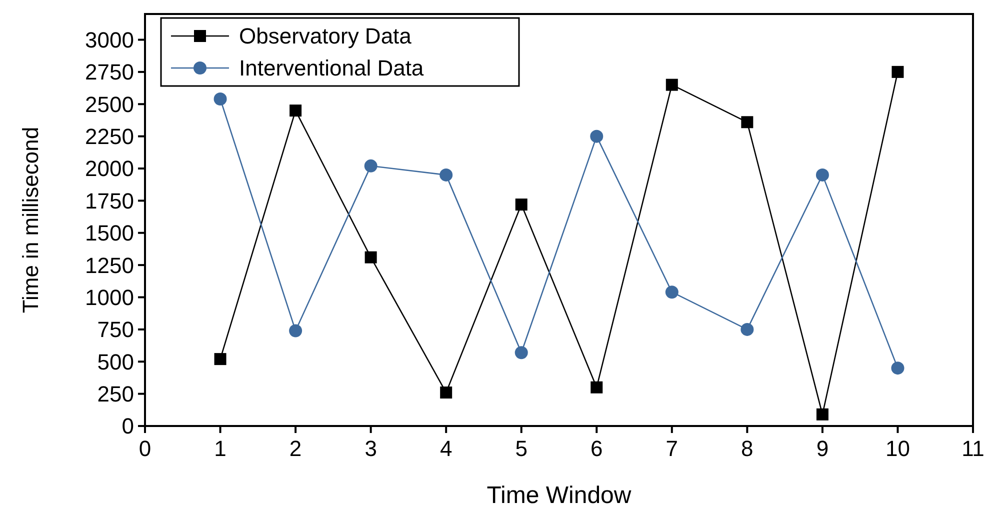  I want to click on legend-label: Interventional Data, so click(331, 68).